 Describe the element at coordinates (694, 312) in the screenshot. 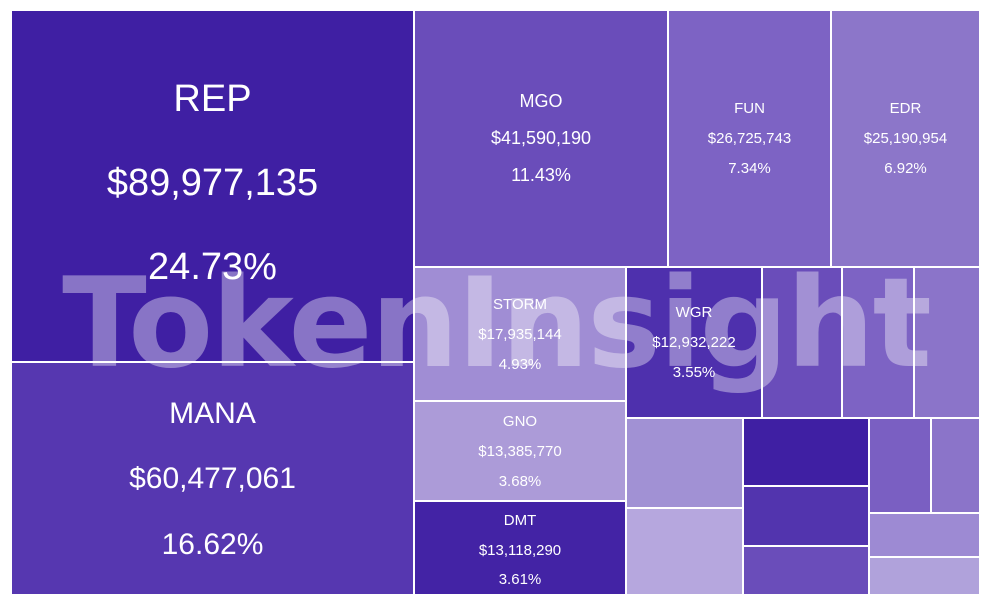

I see `cell-label-name: WGR` at that location.